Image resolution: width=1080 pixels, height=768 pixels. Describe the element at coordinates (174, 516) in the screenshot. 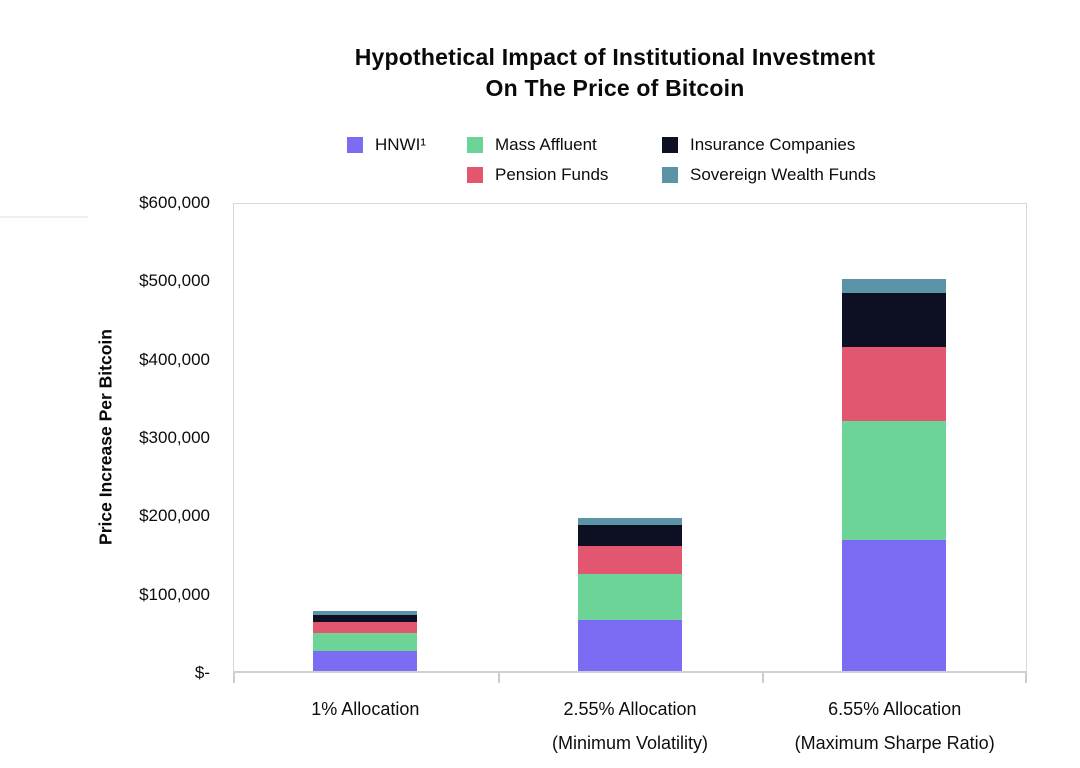

I see `y-axis-tick-label: $200,000` at that location.